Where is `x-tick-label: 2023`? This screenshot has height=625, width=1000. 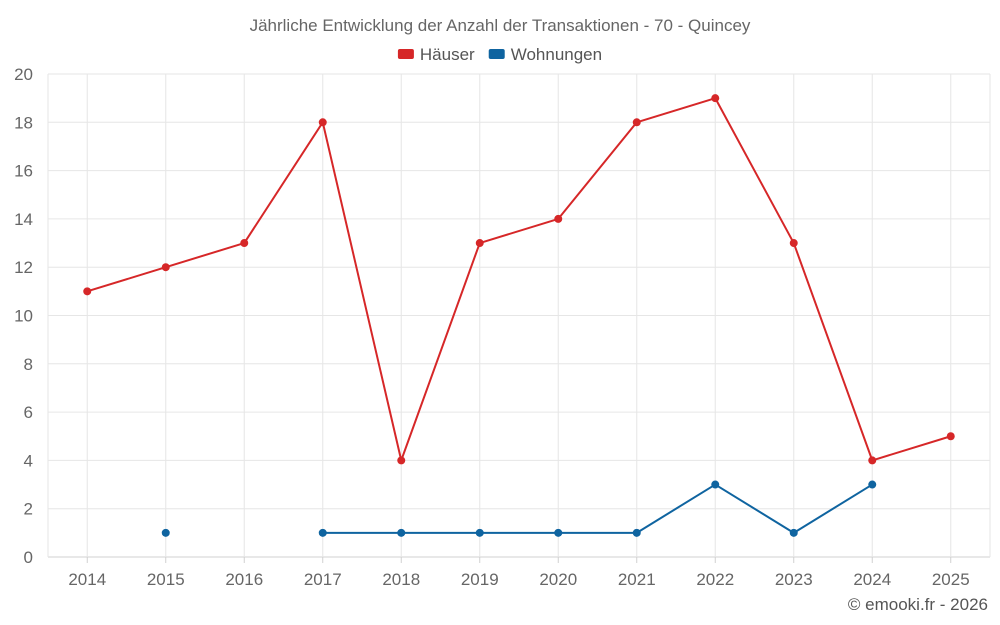
x-tick-label: 2023 is located at coordinates (794, 579).